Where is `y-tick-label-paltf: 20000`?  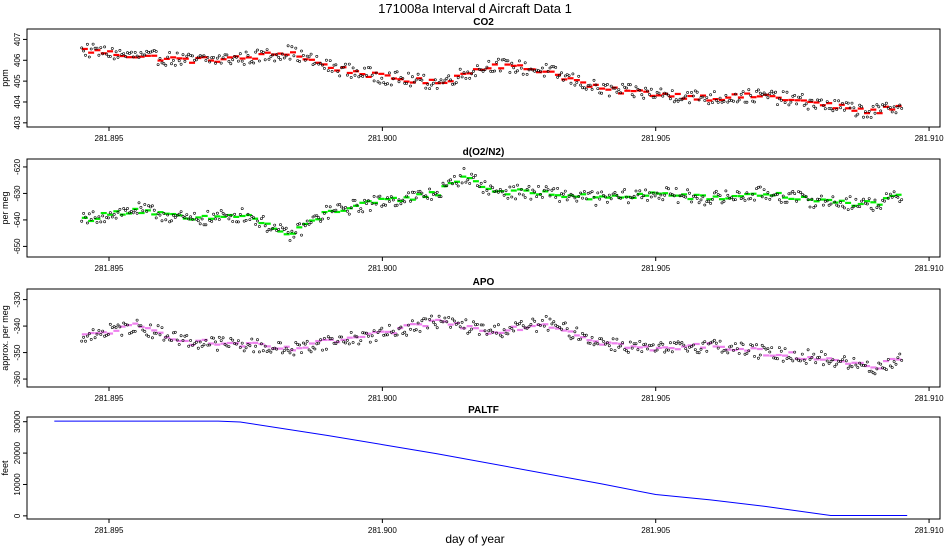
y-tick-label-paltf: 20000 is located at coordinates (17, 452).